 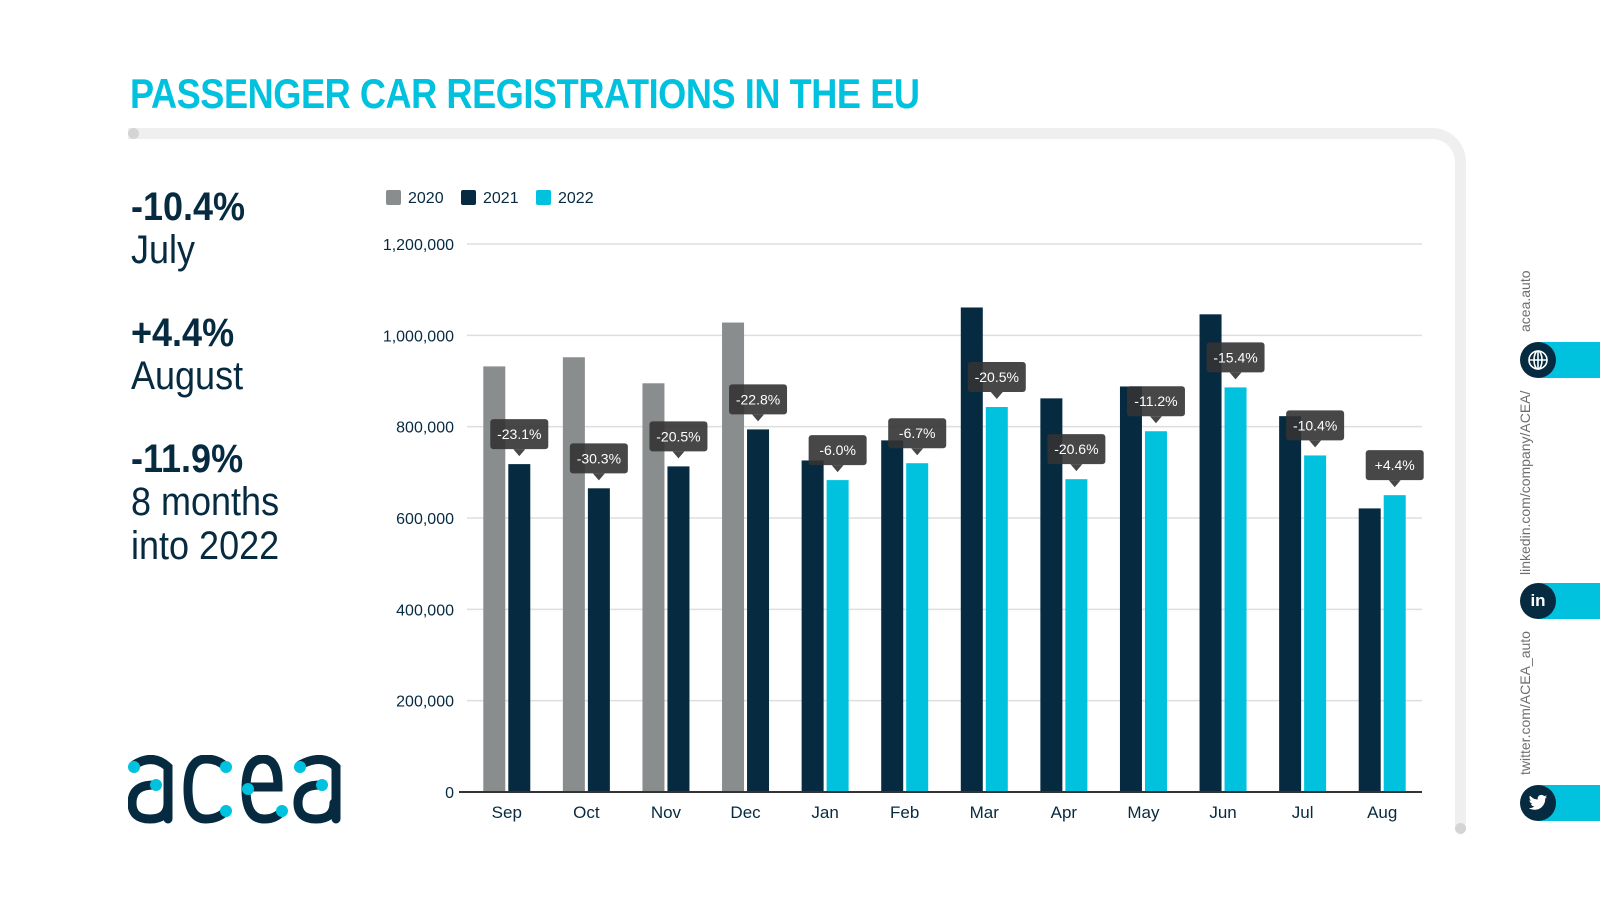 I want to click on bar-2021-dec, so click(x=758, y=610).